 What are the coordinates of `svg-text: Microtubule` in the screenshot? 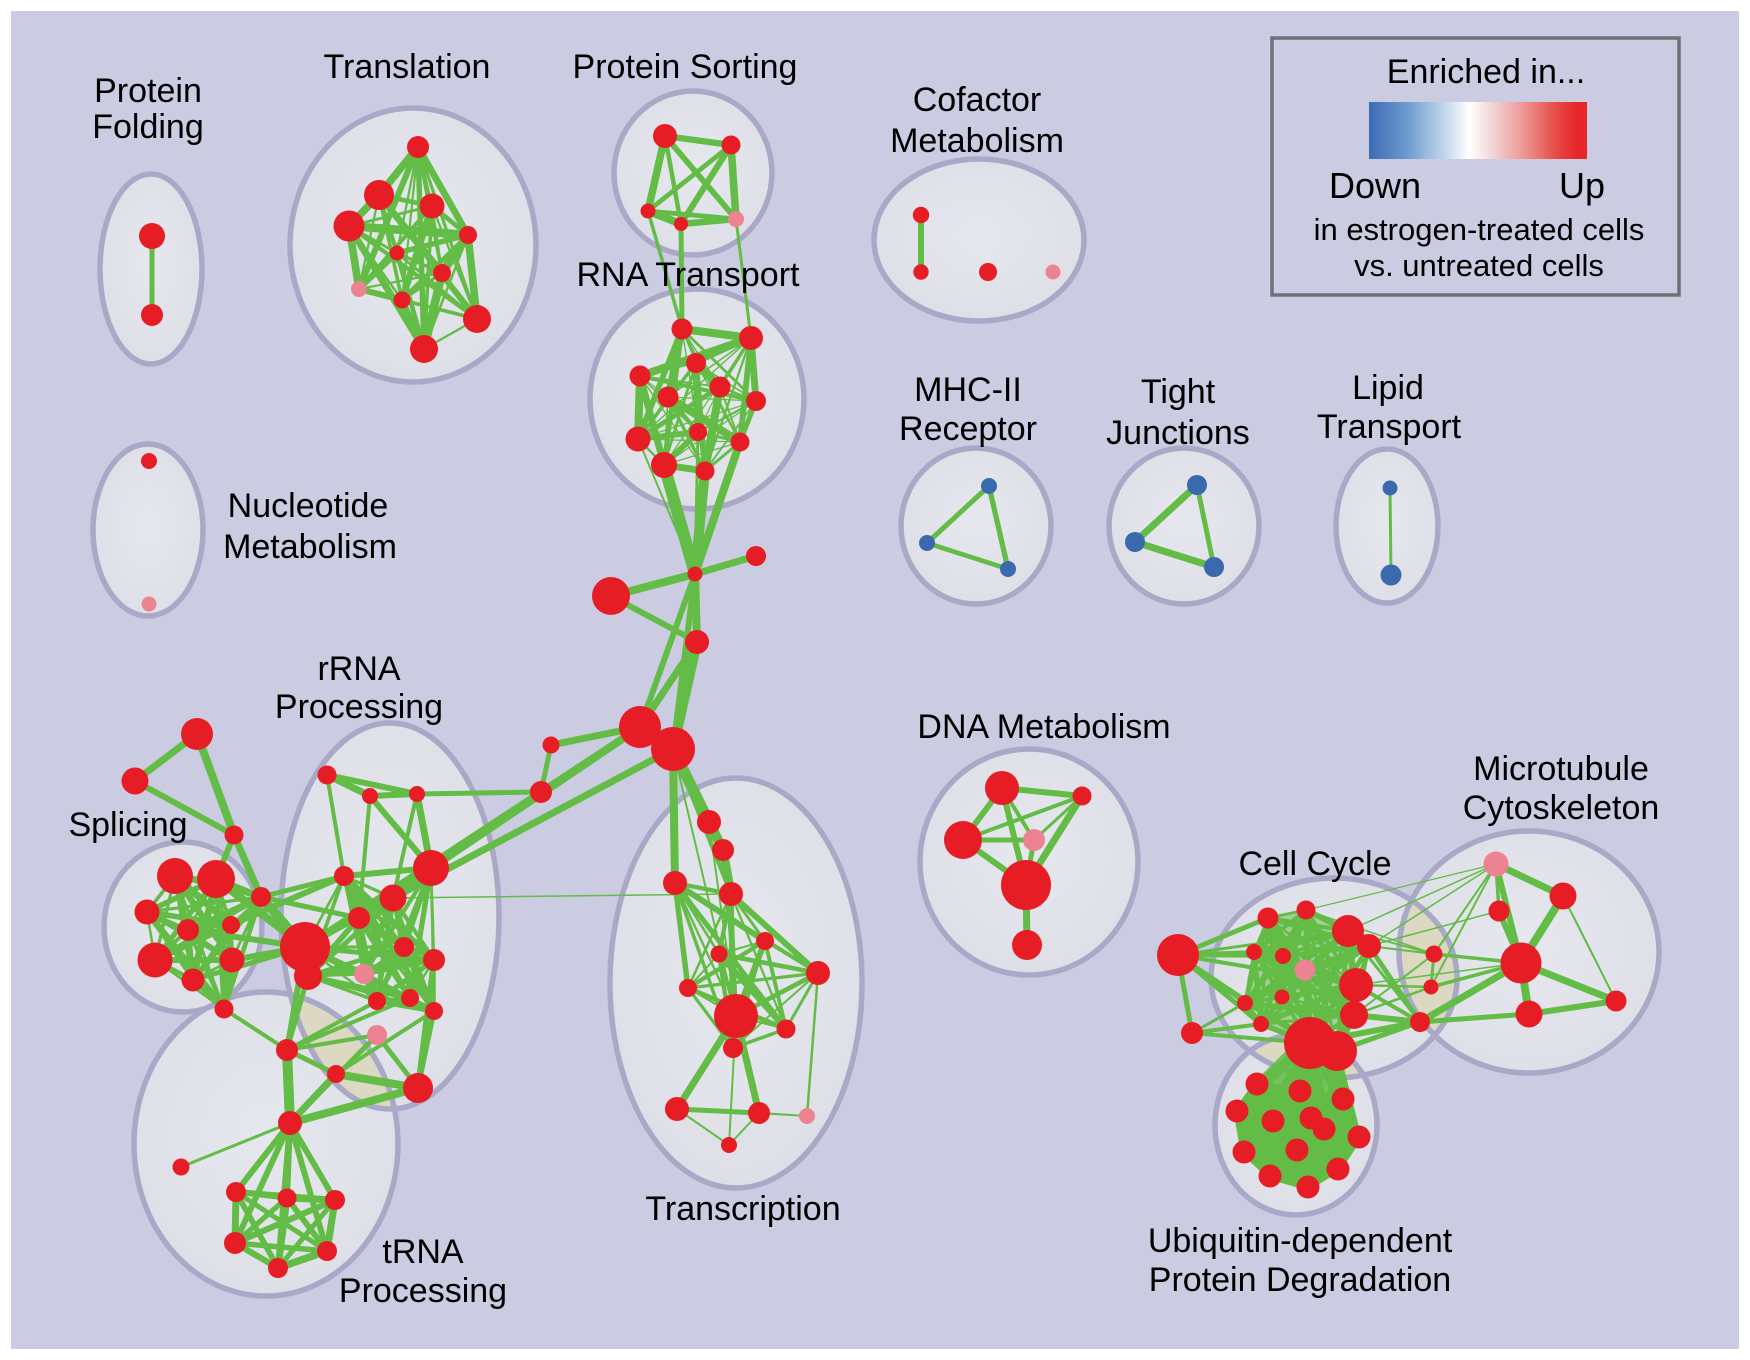 It's located at (1561, 769).